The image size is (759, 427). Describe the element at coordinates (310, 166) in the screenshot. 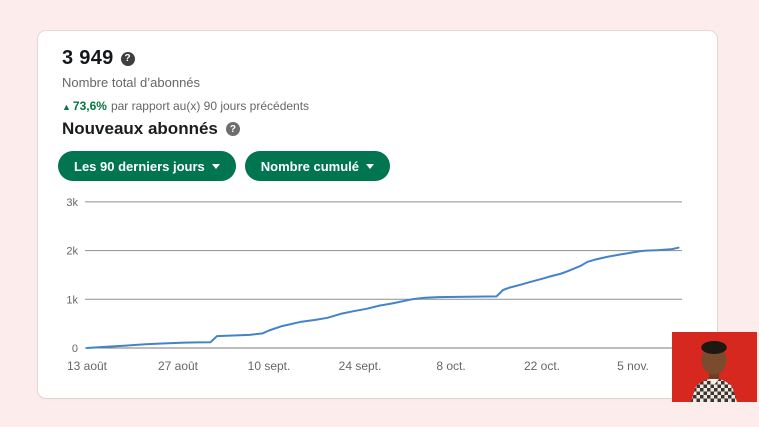

I see `metric-label: Nombre cumulé` at that location.